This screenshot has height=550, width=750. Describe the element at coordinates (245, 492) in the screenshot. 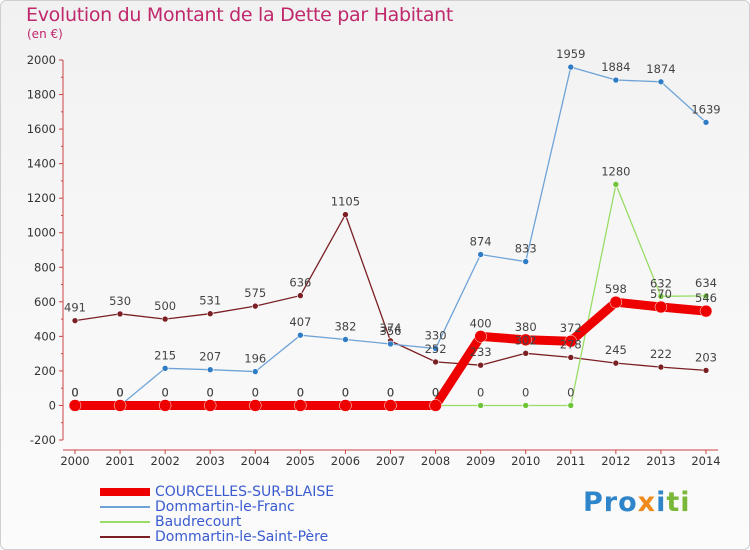

I see `legend-label: COURCELLES-SUR-BLAISE` at that location.